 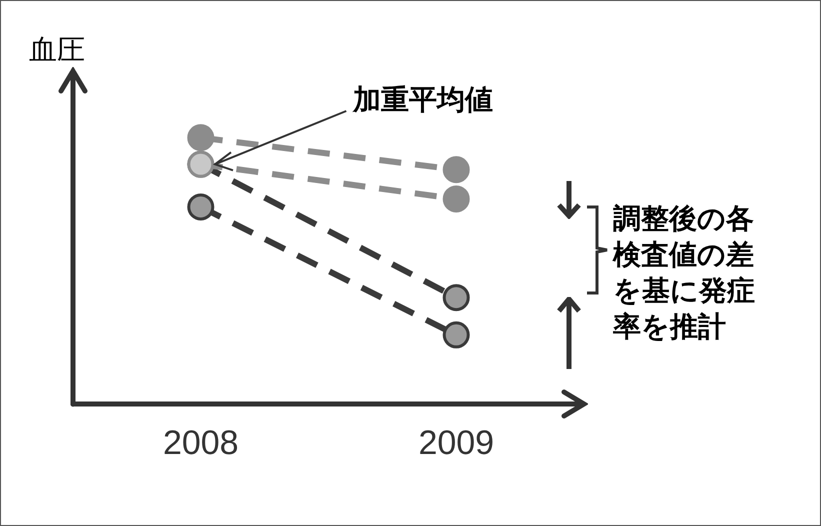 I want to click on y-axis-title: 血圧, so click(x=57, y=50).